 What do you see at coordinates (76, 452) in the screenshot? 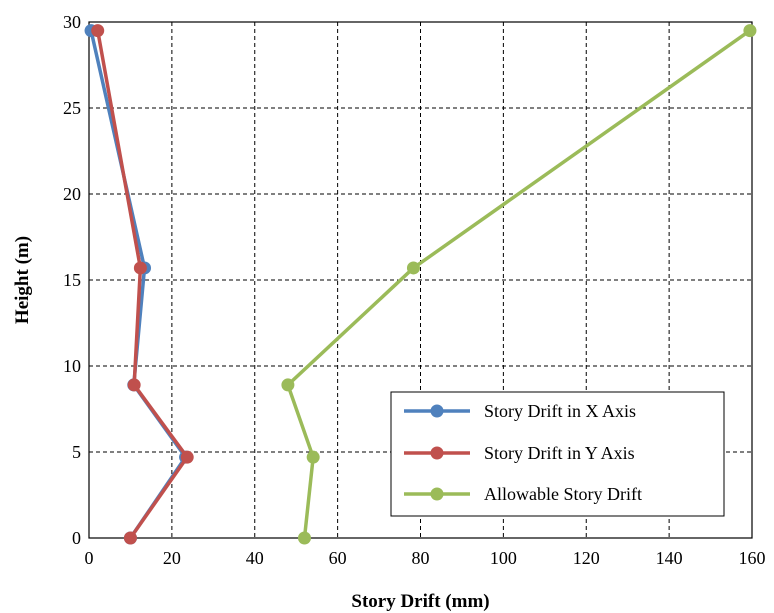
I see `y-tick-label: 5` at bounding box center [76, 452].